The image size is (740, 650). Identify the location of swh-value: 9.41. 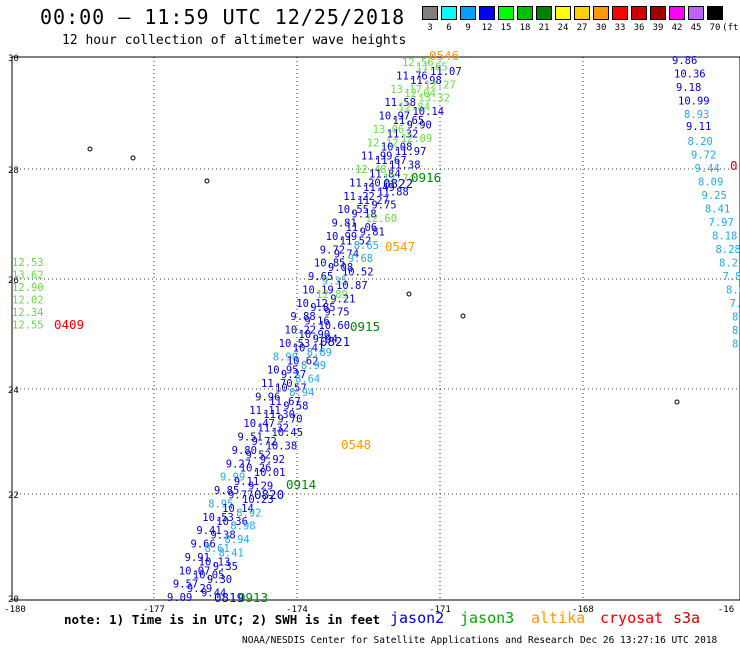
(208, 531).